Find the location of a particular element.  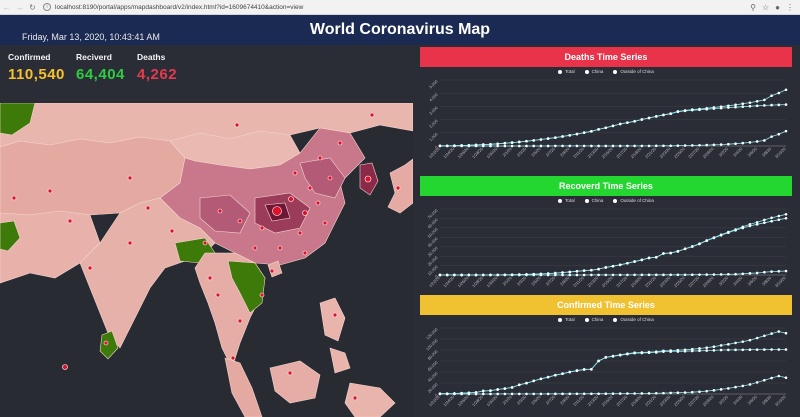

profile-icon: ● is located at coordinates (777, 7).